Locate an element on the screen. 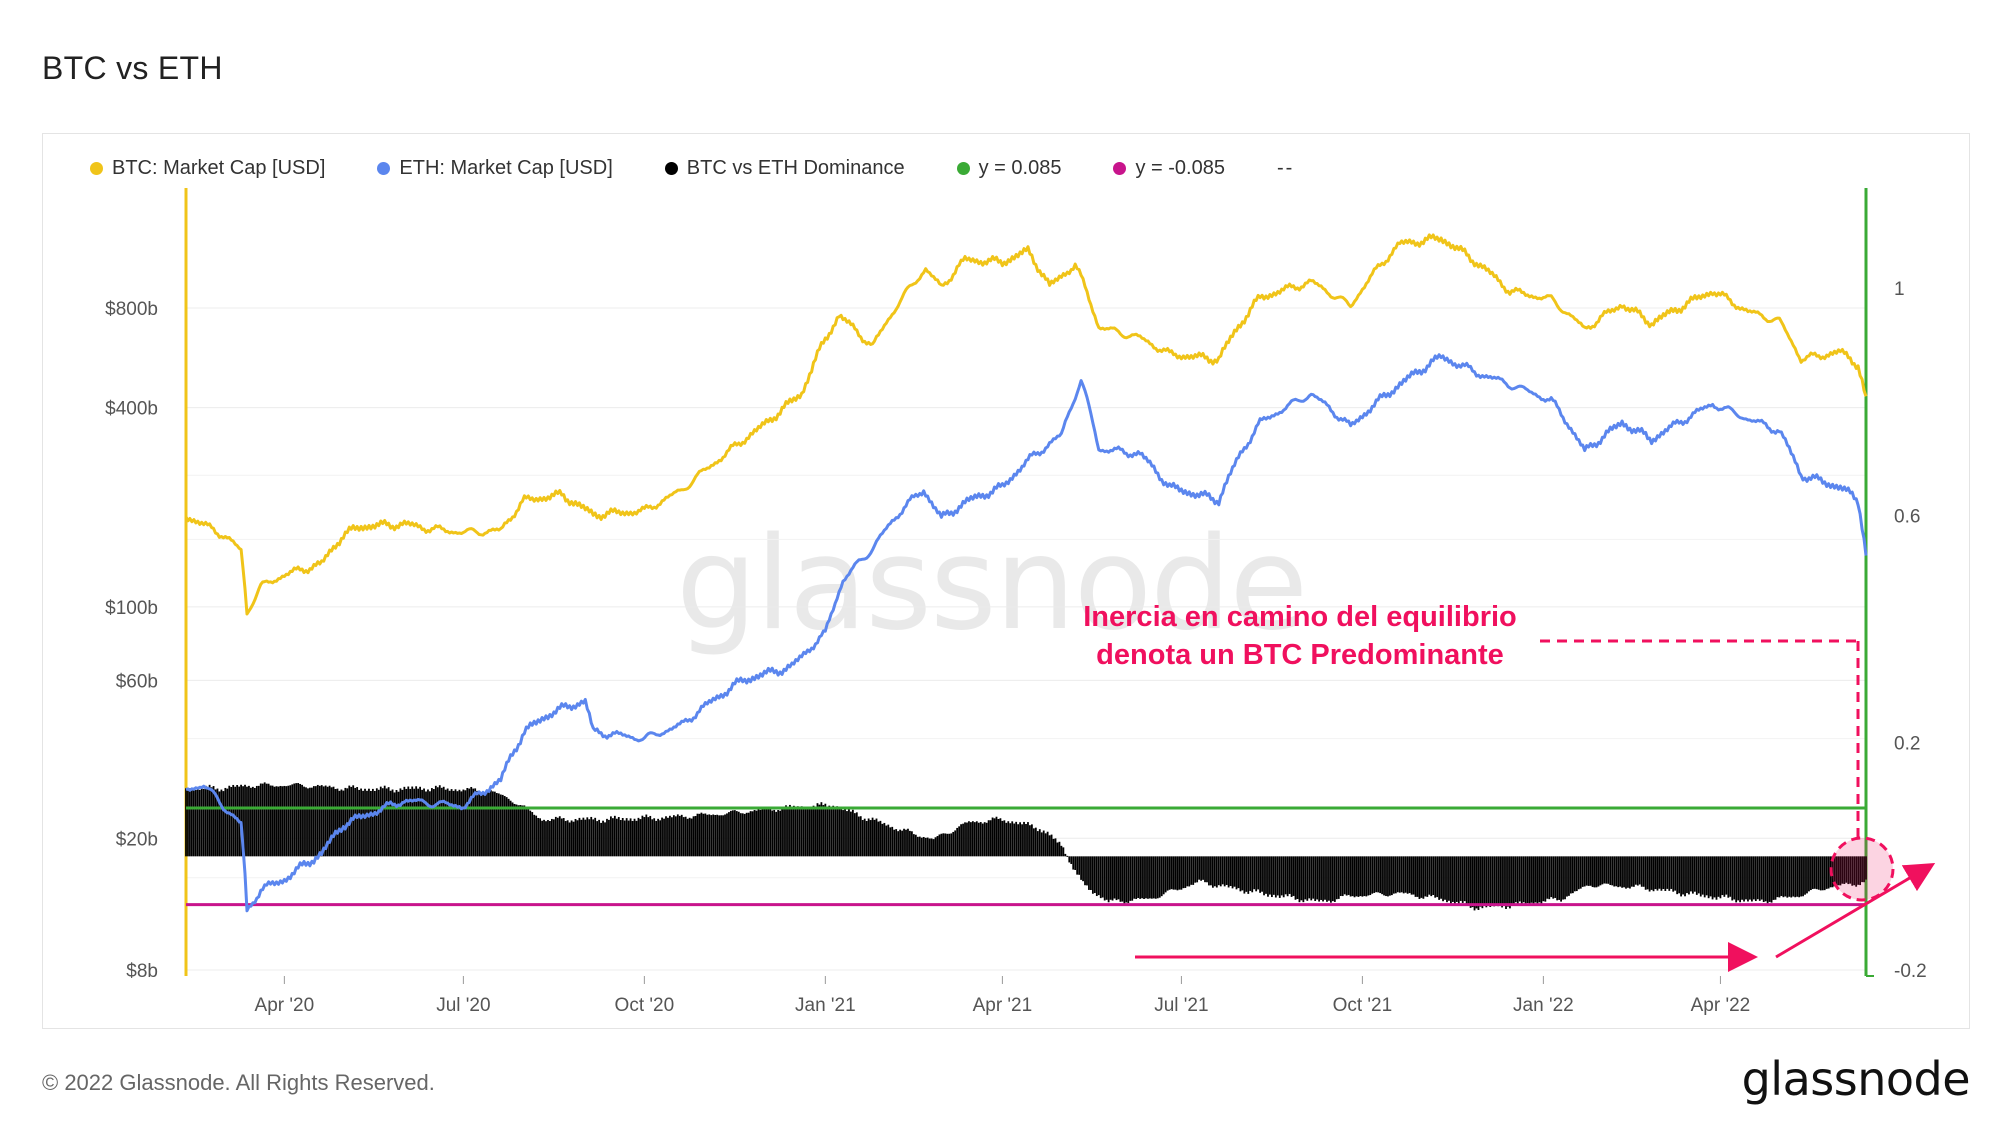 This screenshot has width=2000, height=1126. legend-item-dominance: BTC vs ETH Dominance is located at coordinates (784, 168).